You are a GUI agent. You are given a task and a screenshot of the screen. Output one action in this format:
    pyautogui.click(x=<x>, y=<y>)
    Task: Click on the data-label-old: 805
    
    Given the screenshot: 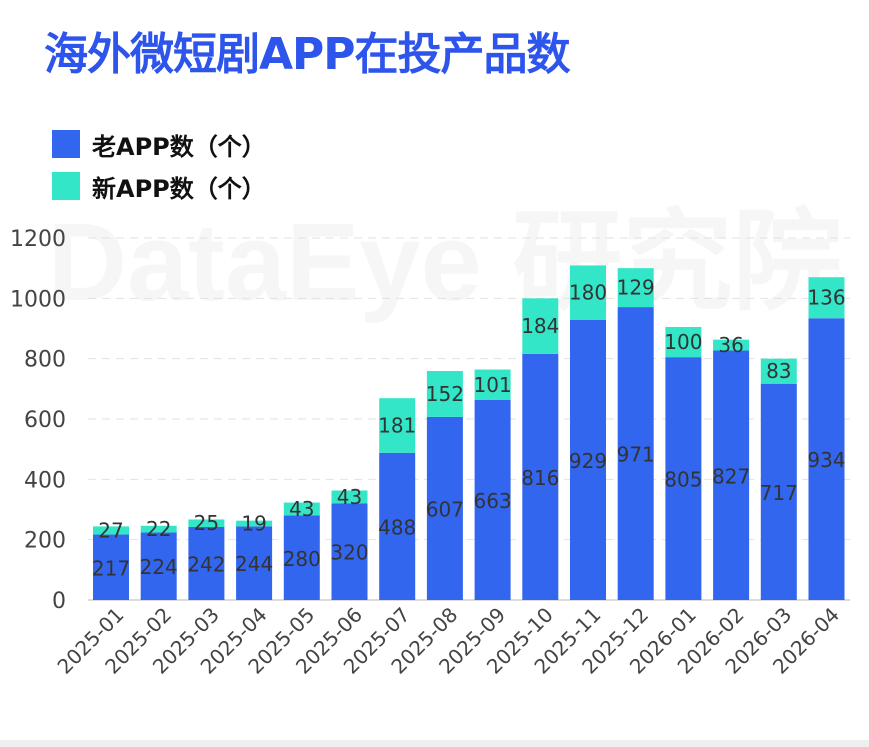 What is the action you would take?
    pyautogui.click(x=683, y=480)
    